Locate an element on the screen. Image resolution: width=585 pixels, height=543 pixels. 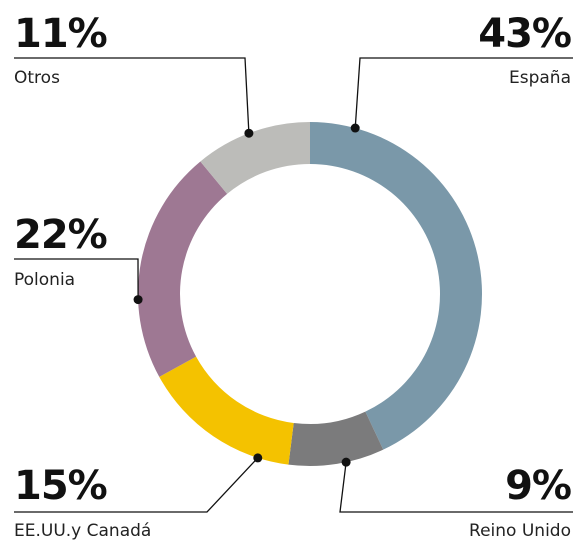
donut-slice-reino-unido is located at coordinates (336, 438).